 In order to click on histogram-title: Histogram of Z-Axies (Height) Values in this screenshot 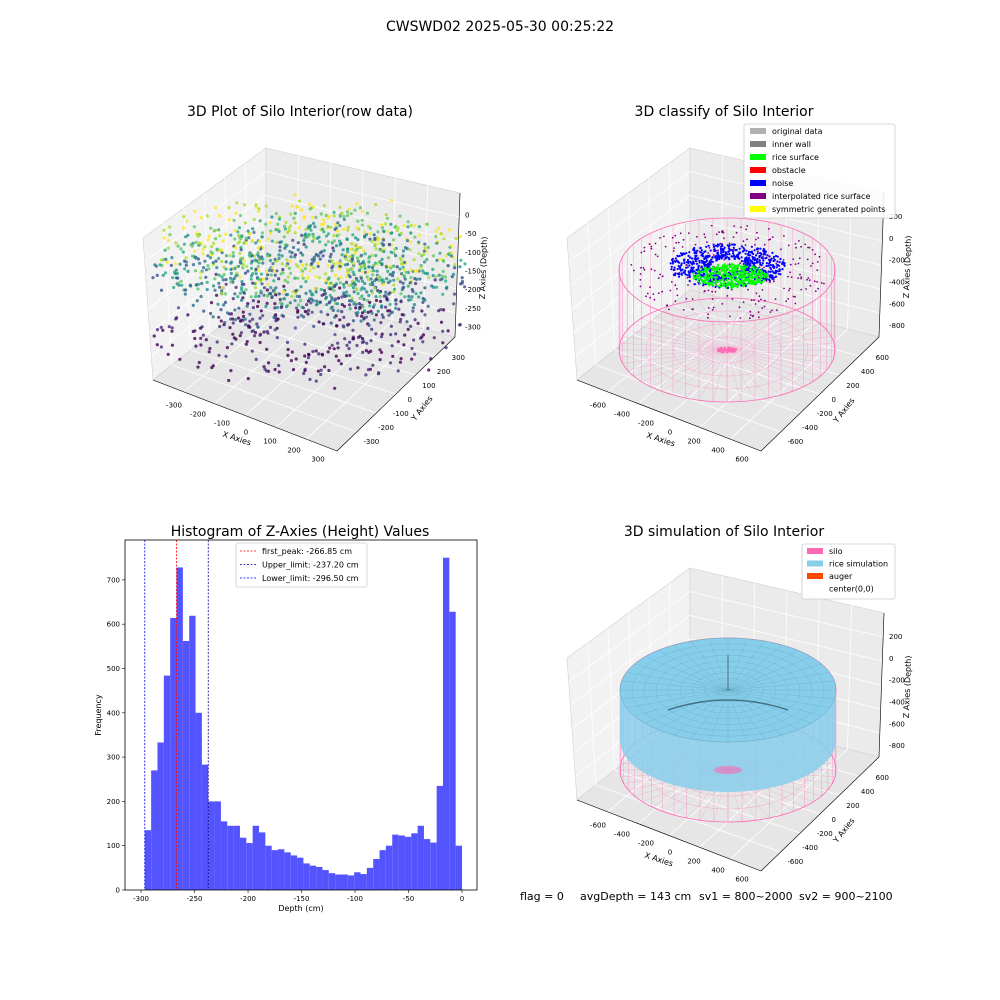, I will do `click(300, 532)`.